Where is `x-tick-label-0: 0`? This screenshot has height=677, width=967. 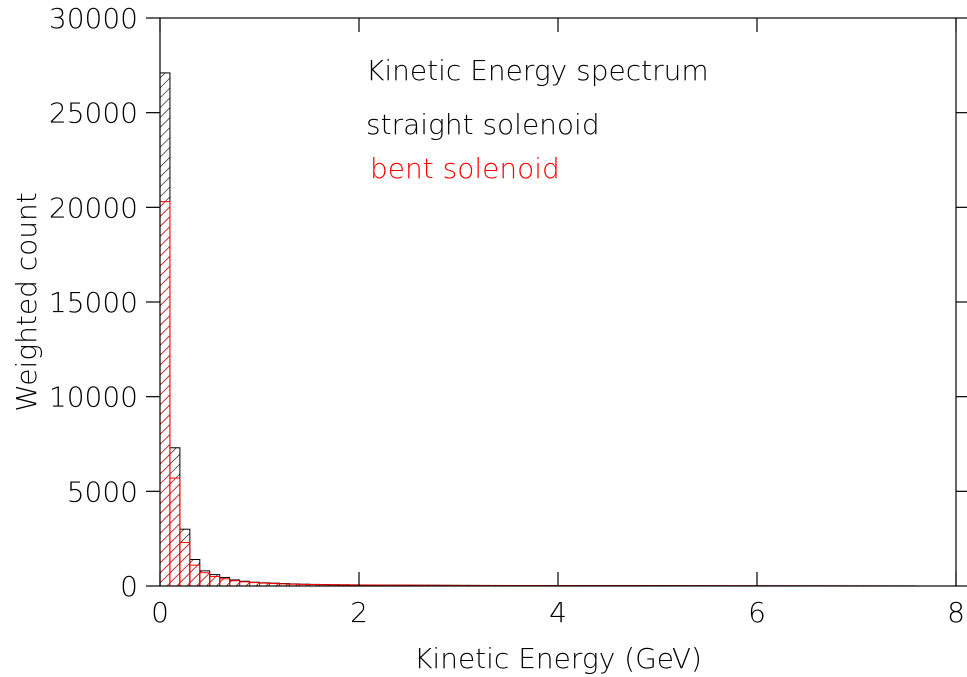 x-tick-label-0: 0 is located at coordinates (160, 612).